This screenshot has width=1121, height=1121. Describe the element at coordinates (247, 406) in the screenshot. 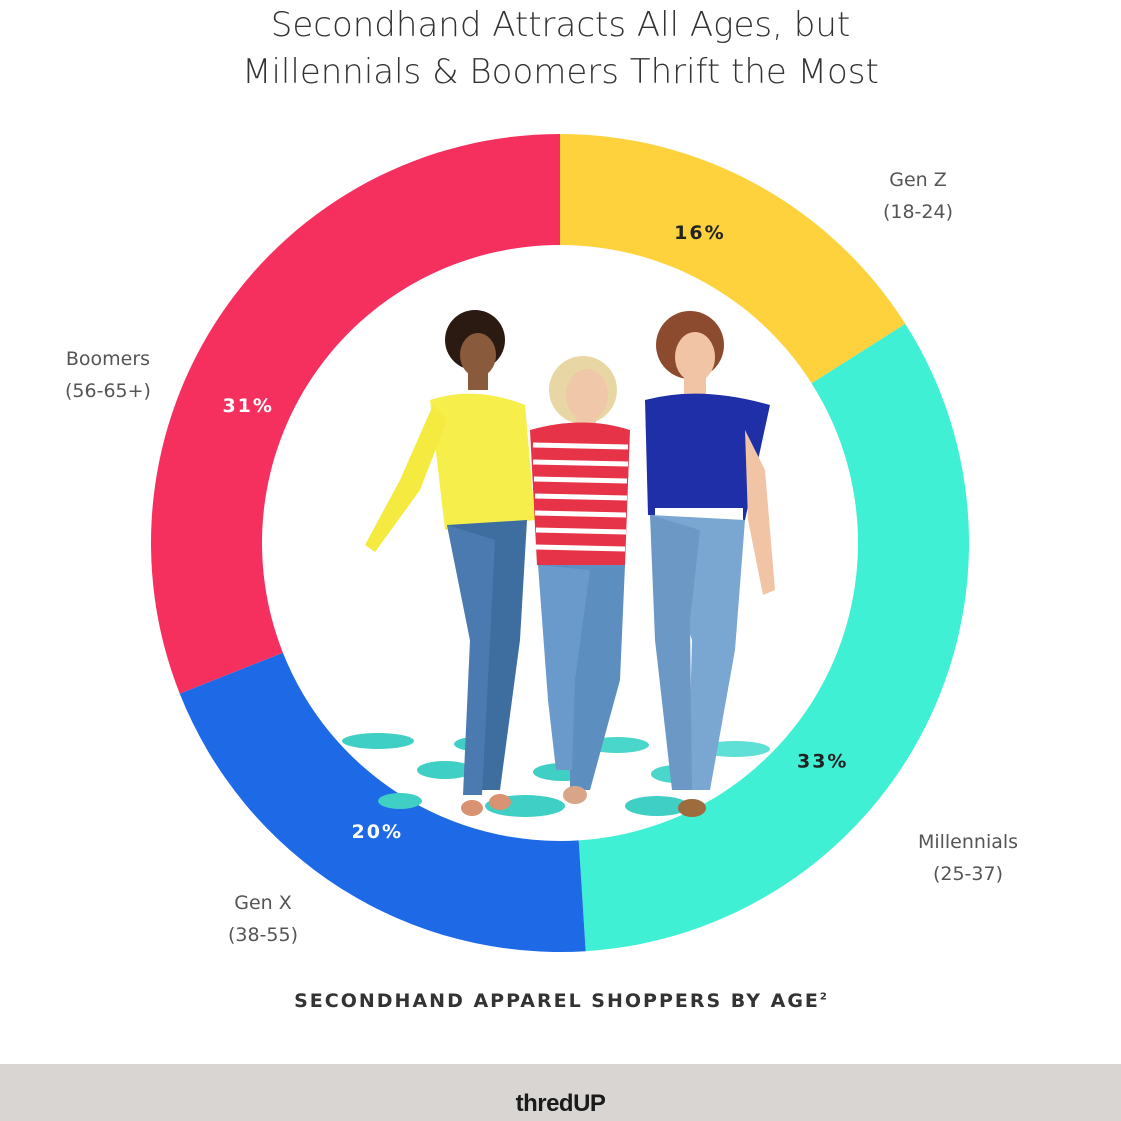

I see `percent-label-boomers: 31%` at that location.